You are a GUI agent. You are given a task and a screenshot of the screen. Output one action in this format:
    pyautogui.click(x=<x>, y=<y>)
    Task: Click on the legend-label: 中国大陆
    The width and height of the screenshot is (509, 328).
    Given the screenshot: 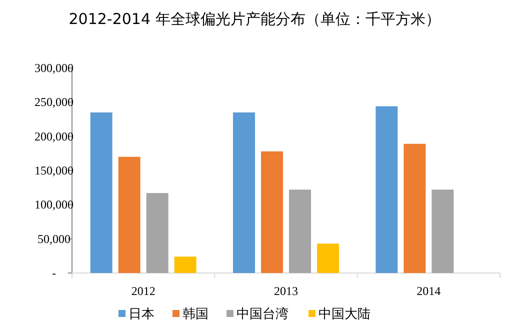 What is the action you would take?
    pyautogui.click(x=344, y=314)
    